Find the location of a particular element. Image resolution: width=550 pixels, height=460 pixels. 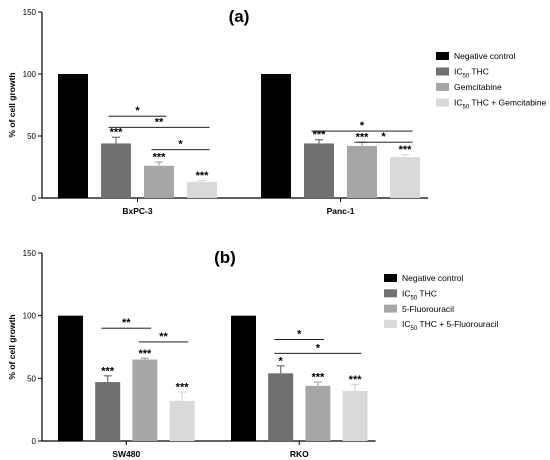

significance-mark: * is located at coordinates (281, 361).